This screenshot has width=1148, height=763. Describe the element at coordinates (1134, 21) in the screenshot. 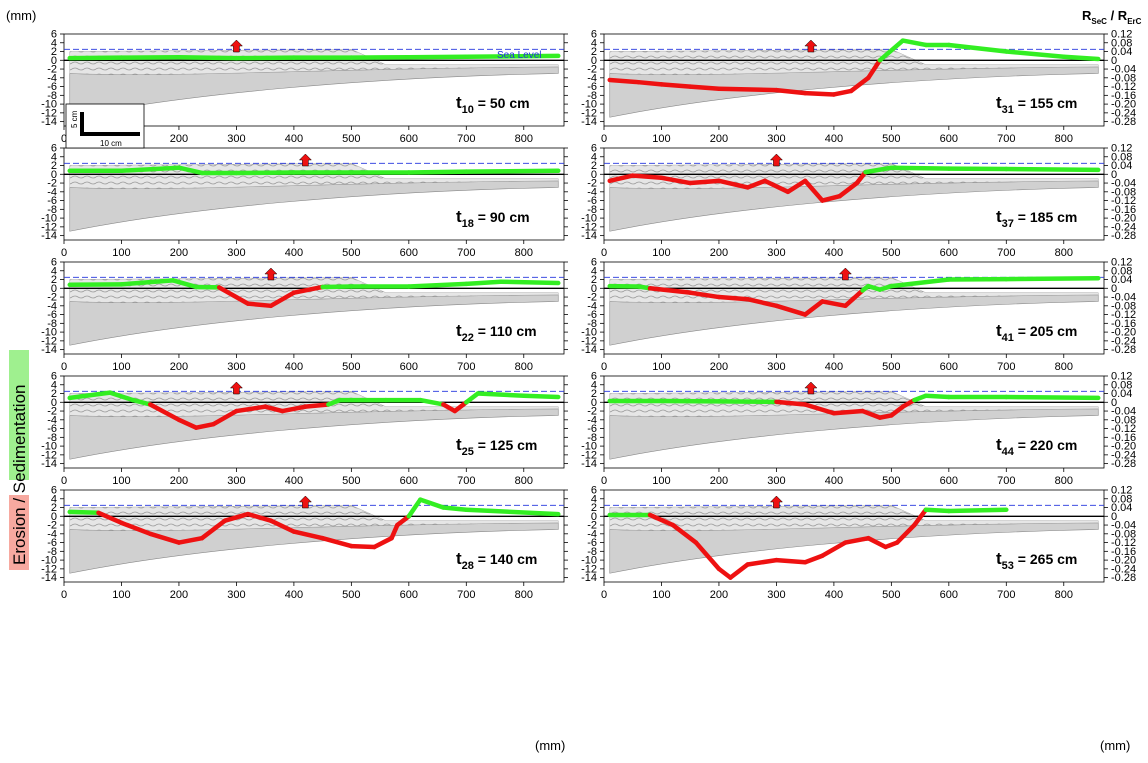

I see `right-axis-label-sub2: ErC` at that location.